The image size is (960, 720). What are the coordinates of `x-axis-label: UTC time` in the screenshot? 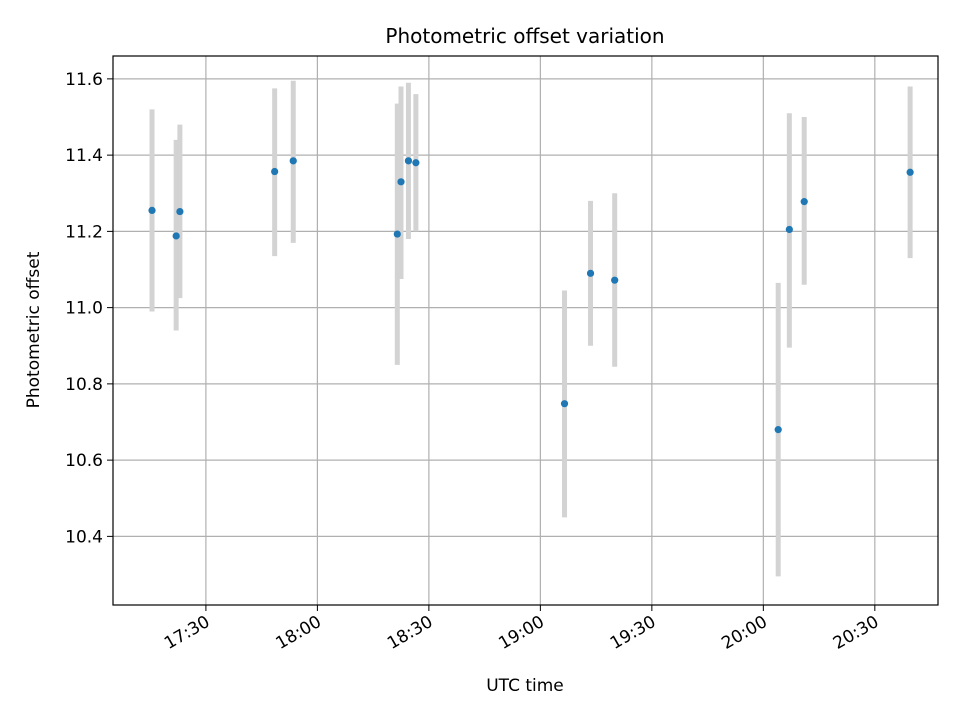 It's located at (525, 686).